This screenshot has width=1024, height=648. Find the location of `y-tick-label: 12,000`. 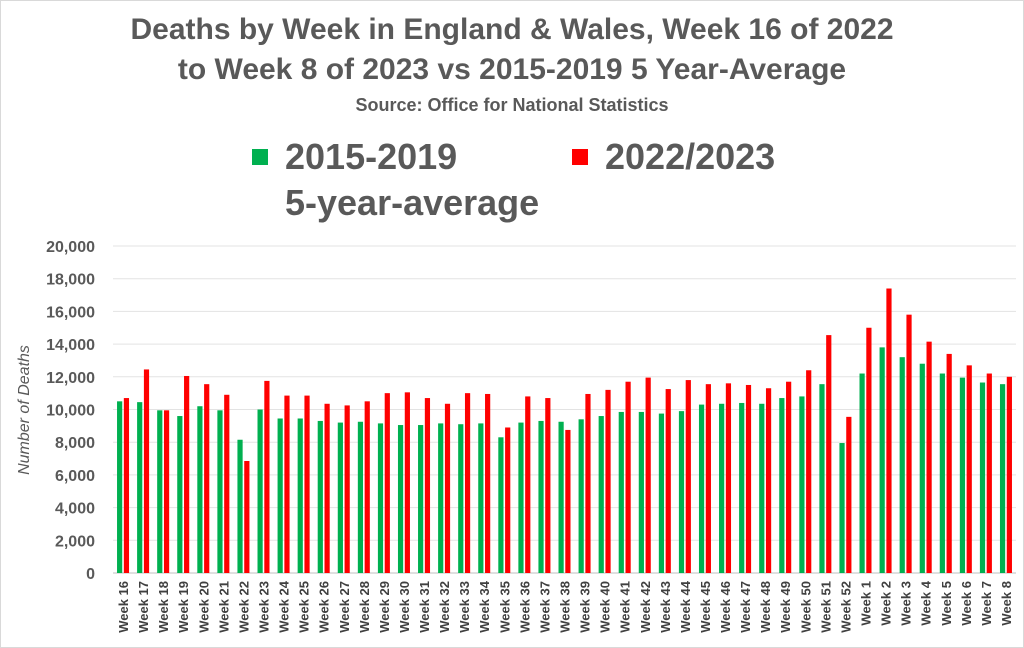

y-tick-label: 12,000 is located at coordinates (70, 378).